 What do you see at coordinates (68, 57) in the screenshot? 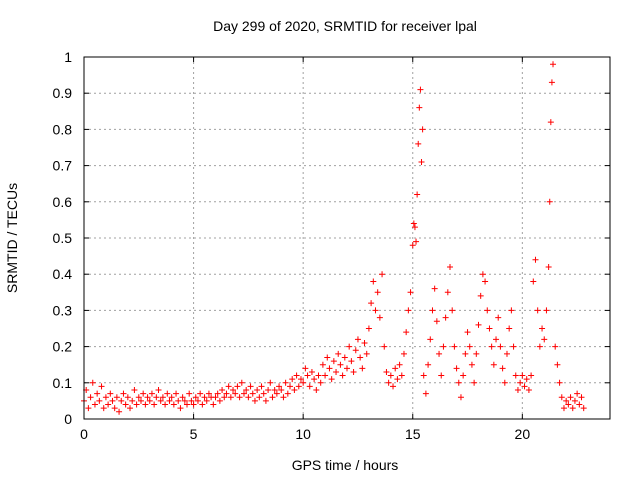
I see `y-tick-label: 1` at bounding box center [68, 57].